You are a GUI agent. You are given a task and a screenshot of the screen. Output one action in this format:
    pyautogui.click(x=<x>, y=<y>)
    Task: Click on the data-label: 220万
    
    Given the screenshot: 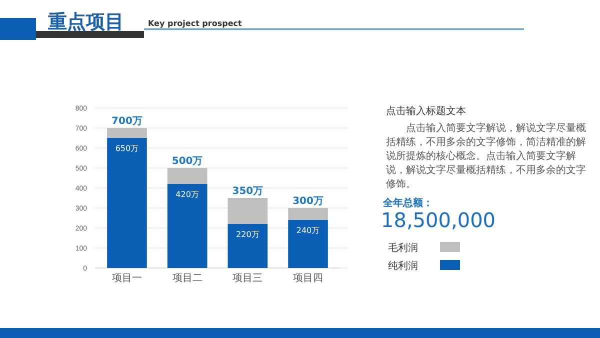 What is the action you would take?
    pyautogui.click(x=248, y=234)
    